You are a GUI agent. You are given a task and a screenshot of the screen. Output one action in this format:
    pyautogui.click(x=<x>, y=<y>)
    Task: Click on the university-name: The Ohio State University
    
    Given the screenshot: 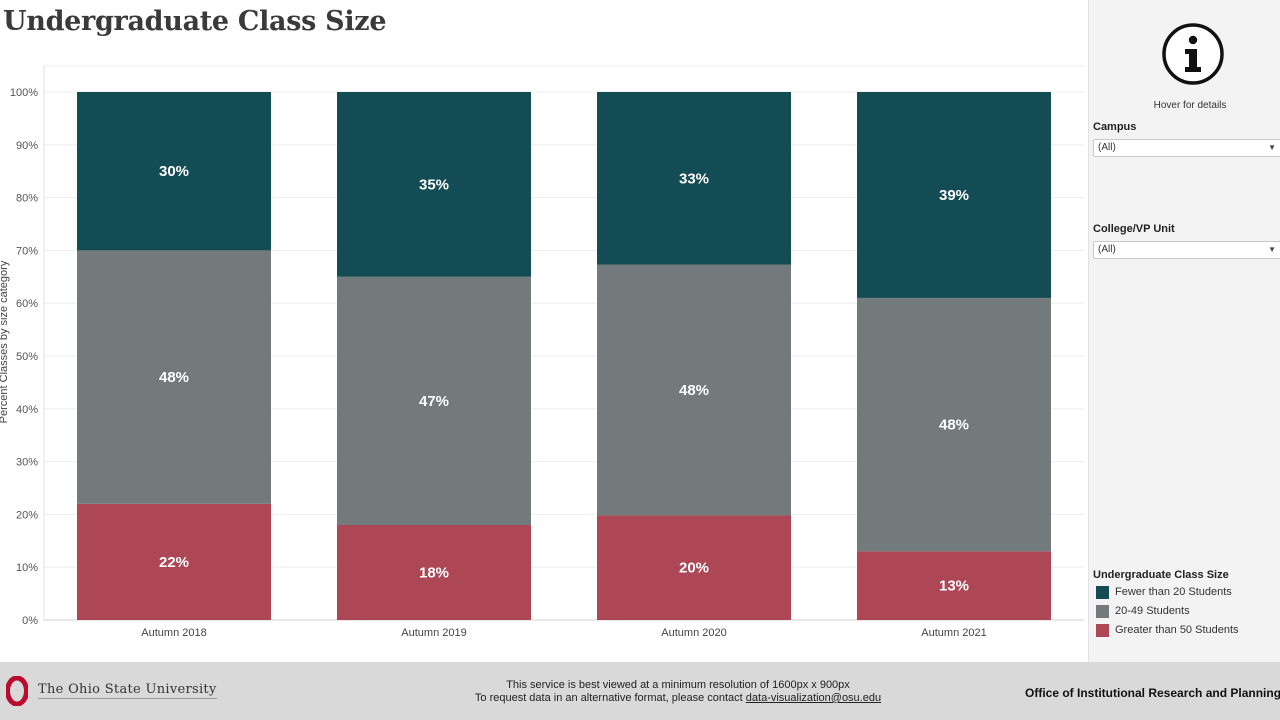 What is the action you would take?
    pyautogui.click(x=127, y=690)
    